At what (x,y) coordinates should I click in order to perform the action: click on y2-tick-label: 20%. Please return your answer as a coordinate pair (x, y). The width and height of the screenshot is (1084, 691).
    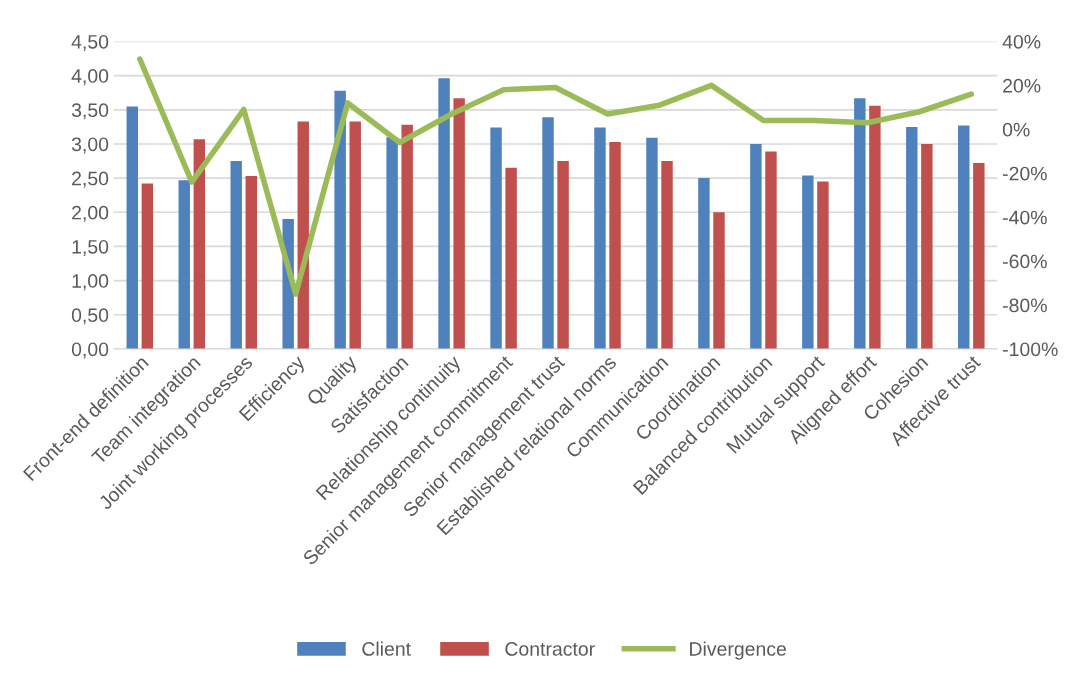
    Looking at the image, I should click on (1022, 85).